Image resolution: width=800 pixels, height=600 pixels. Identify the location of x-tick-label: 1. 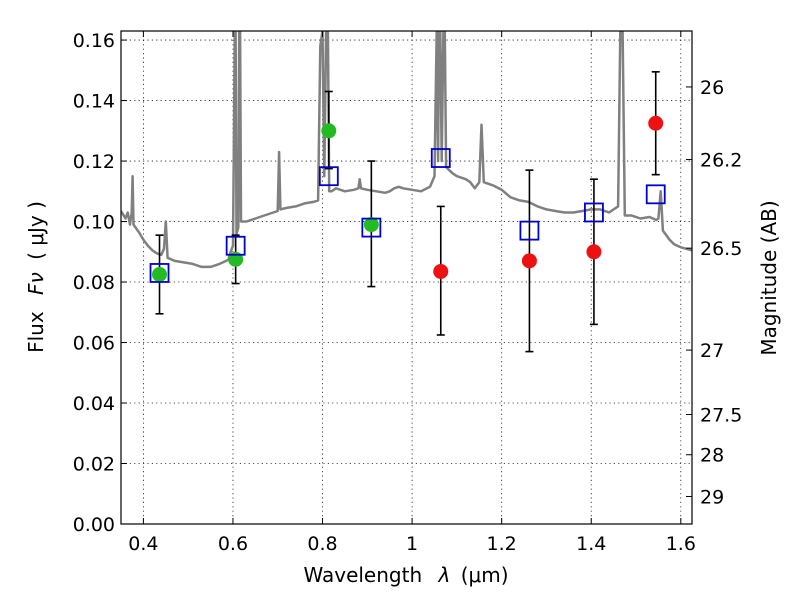
(412, 544).